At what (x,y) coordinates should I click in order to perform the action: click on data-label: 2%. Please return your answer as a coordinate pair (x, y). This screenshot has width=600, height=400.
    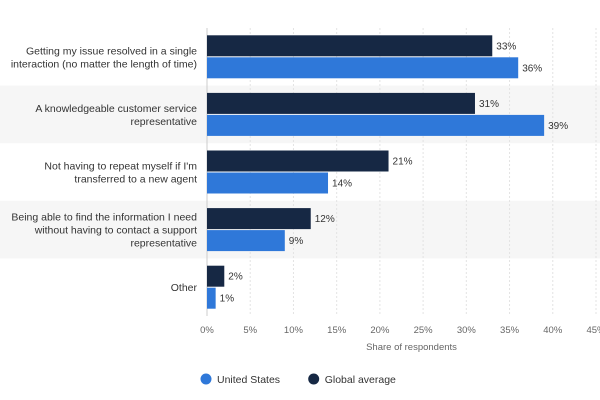
    Looking at the image, I should click on (235, 277).